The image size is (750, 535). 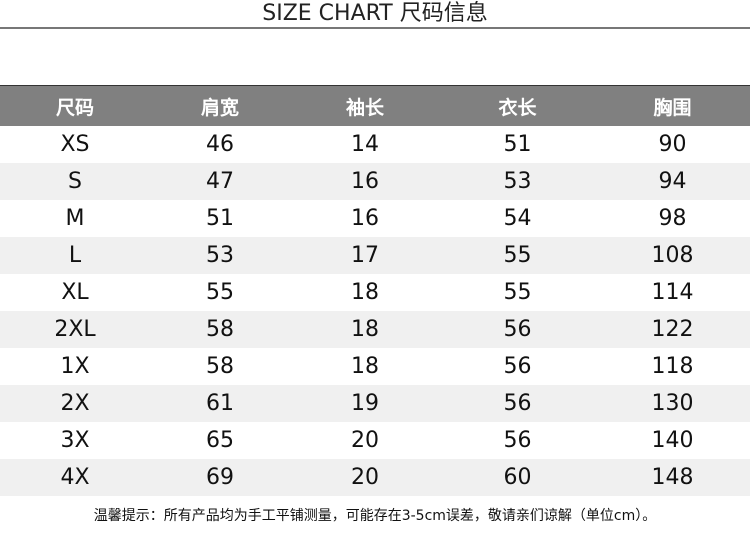 What do you see at coordinates (365, 144) in the screenshot?
I see `table-cell: 14` at bounding box center [365, 144].